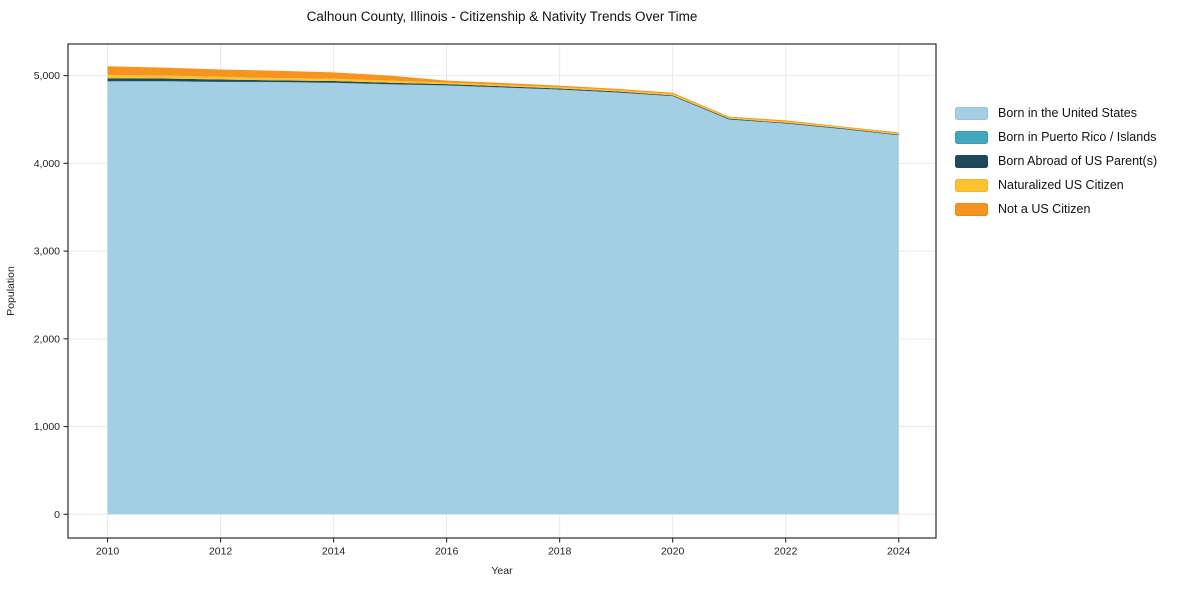  What do you see at coordinates (786, 552) in the screenshot?
I see `x-tick-label: 2022` at bounding box center [786, 552].